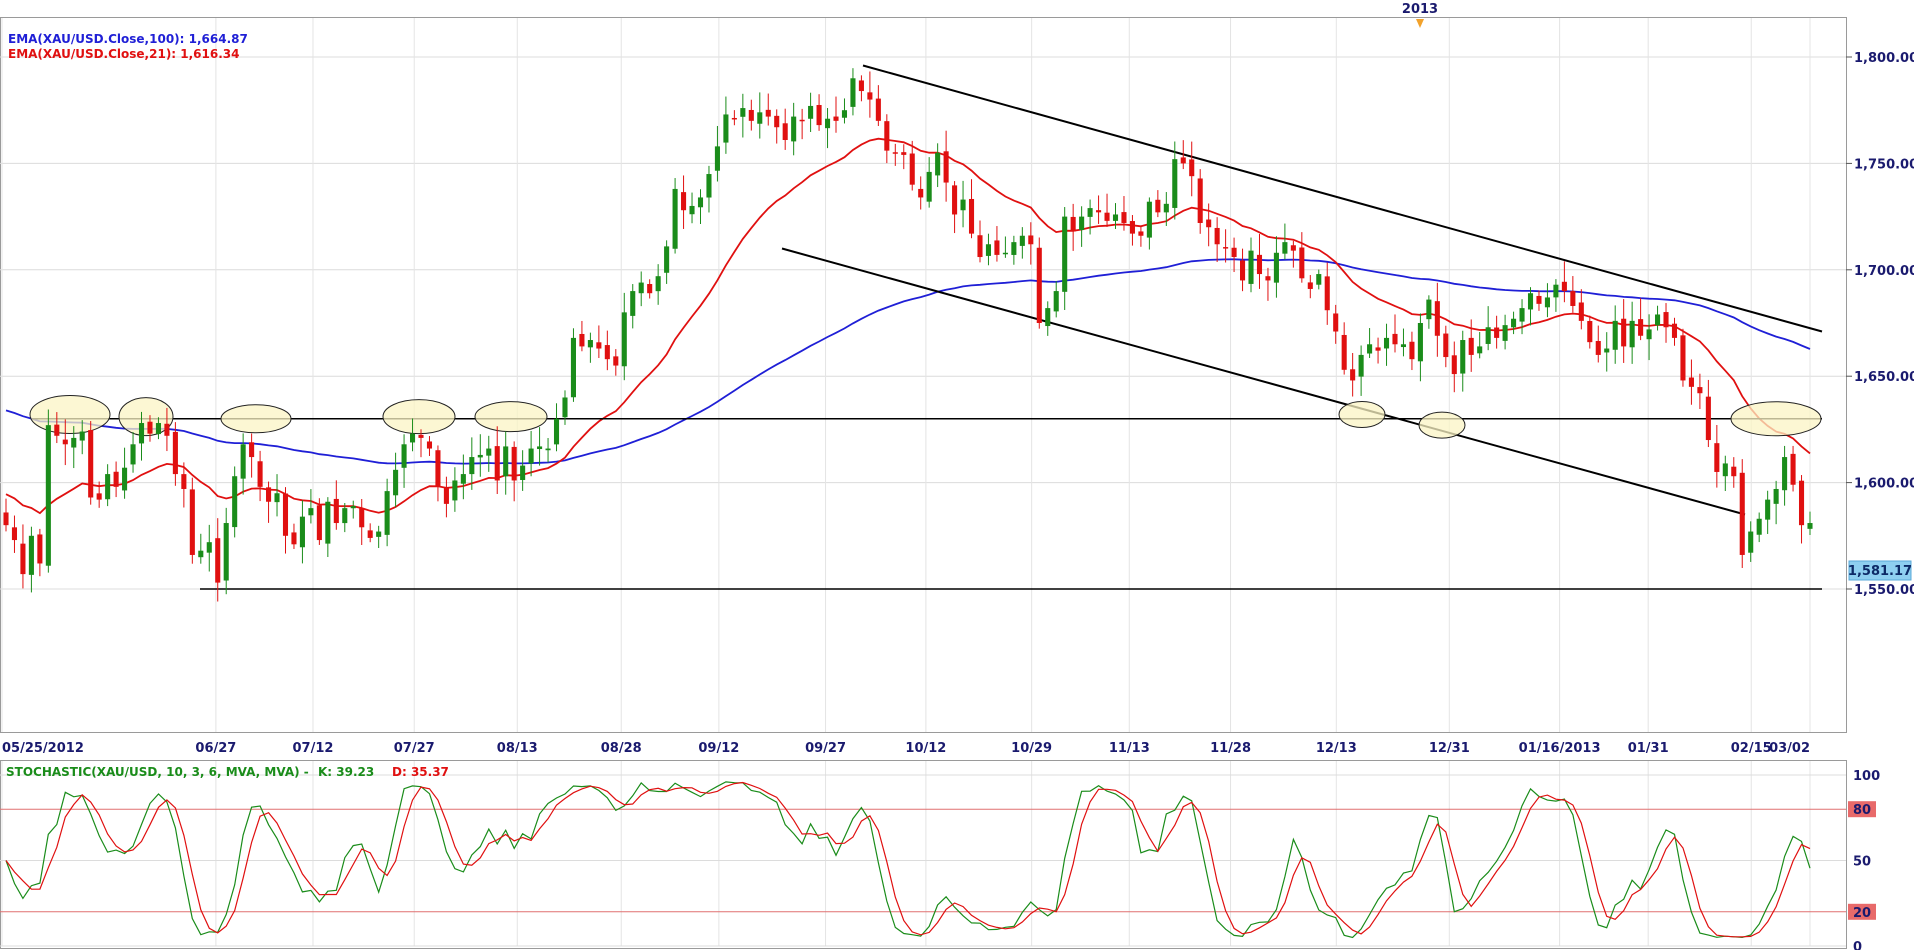 The height and width of the screenshot is (950, 1914). I want to click on stoch-tick-label: 50, so click(1862, 862).